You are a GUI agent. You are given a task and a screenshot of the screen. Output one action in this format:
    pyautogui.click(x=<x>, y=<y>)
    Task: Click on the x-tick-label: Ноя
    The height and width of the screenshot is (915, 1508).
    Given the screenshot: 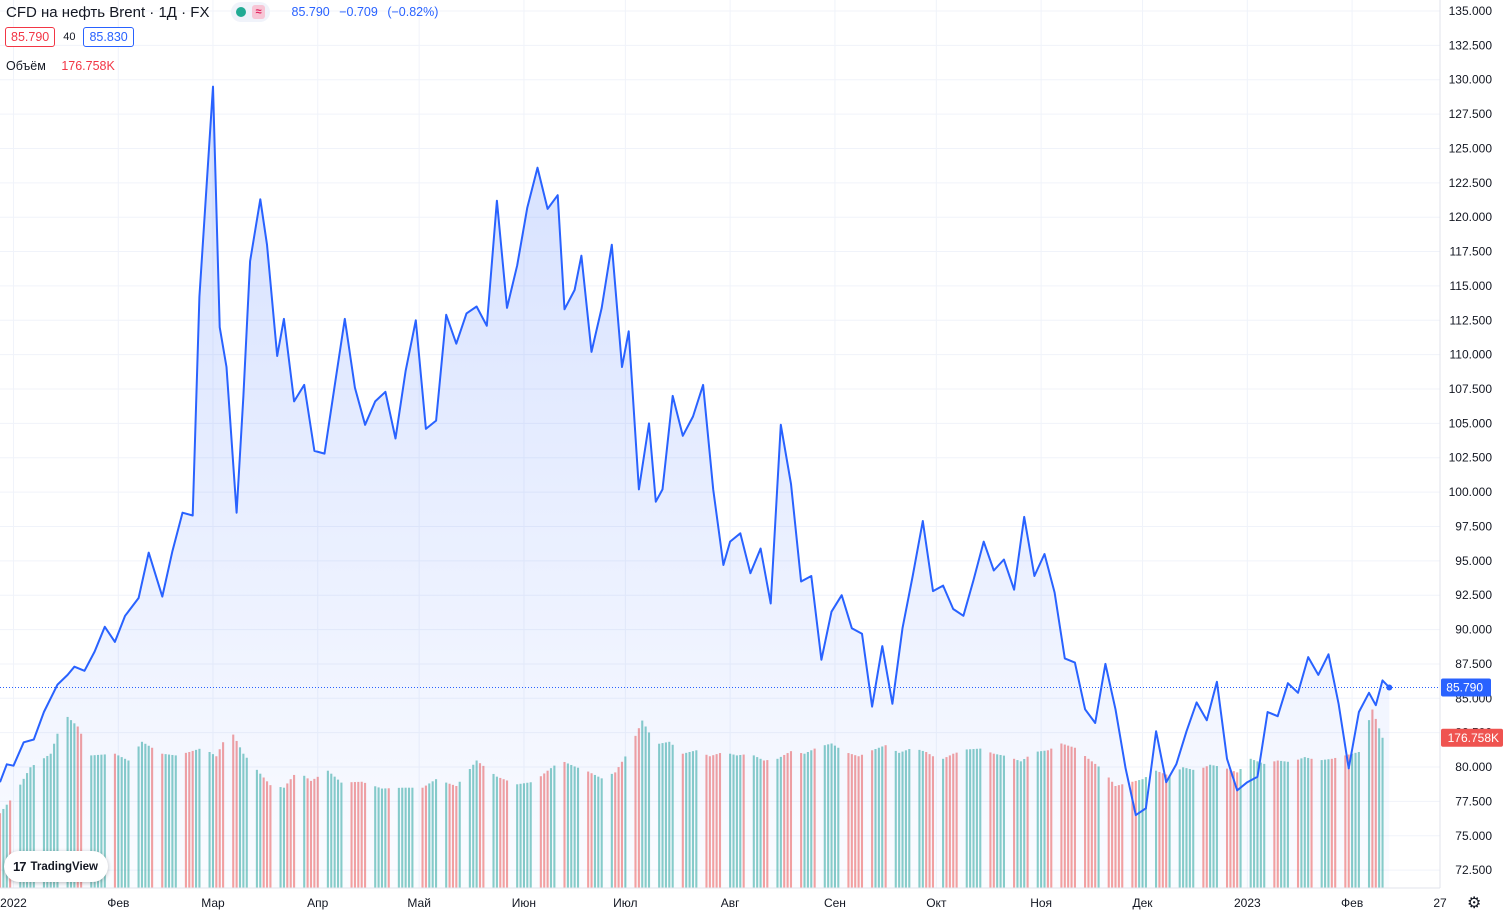 What is the action you would take?
    pyautogui.click(x=1041, y=903)
    